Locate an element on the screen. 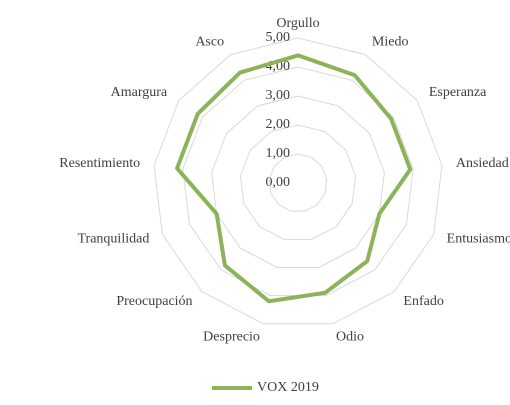  category-label: Asco is located at coordinates (209, 41).